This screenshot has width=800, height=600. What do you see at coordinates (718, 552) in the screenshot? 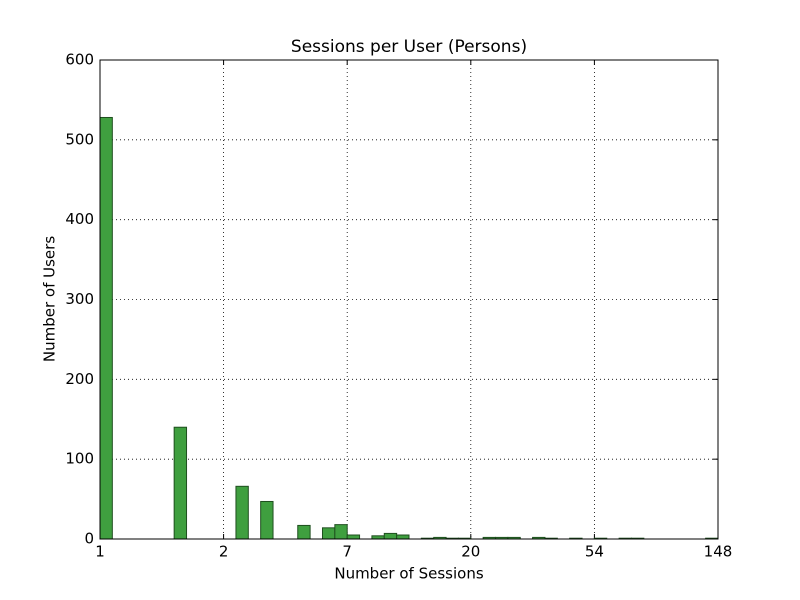
I see `x-tick-label: 148` at bounding box center [718, 552].